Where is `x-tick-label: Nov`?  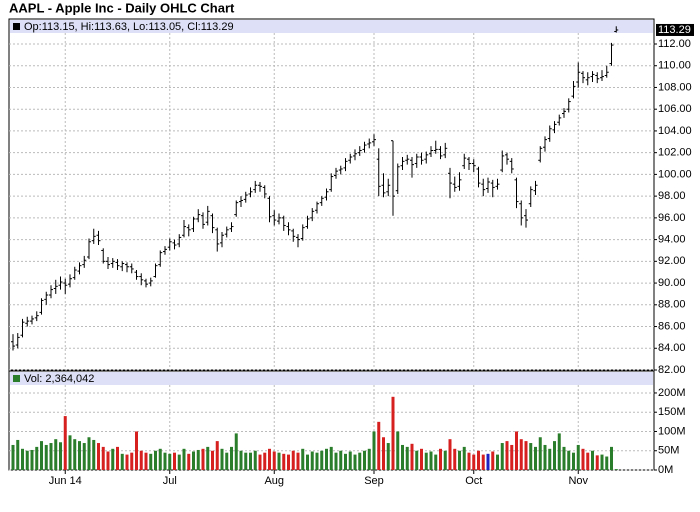 x-tick-label: Nov is located at coordinates (578, 481).